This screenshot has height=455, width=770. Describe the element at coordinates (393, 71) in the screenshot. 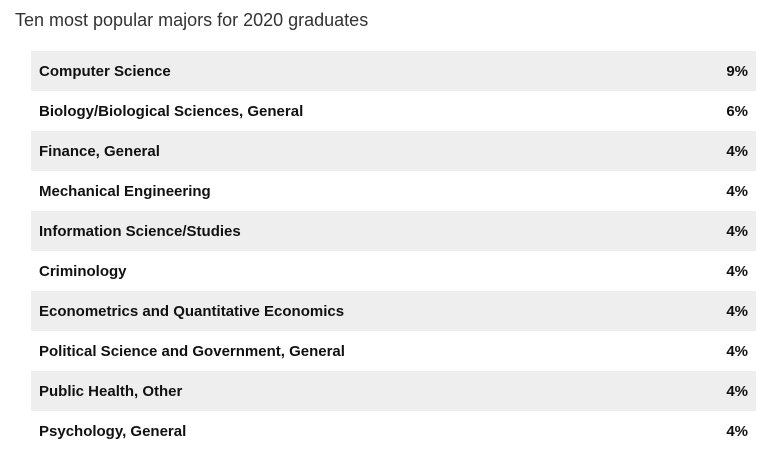

I see `table-row: Computer Science 9%` at that location.